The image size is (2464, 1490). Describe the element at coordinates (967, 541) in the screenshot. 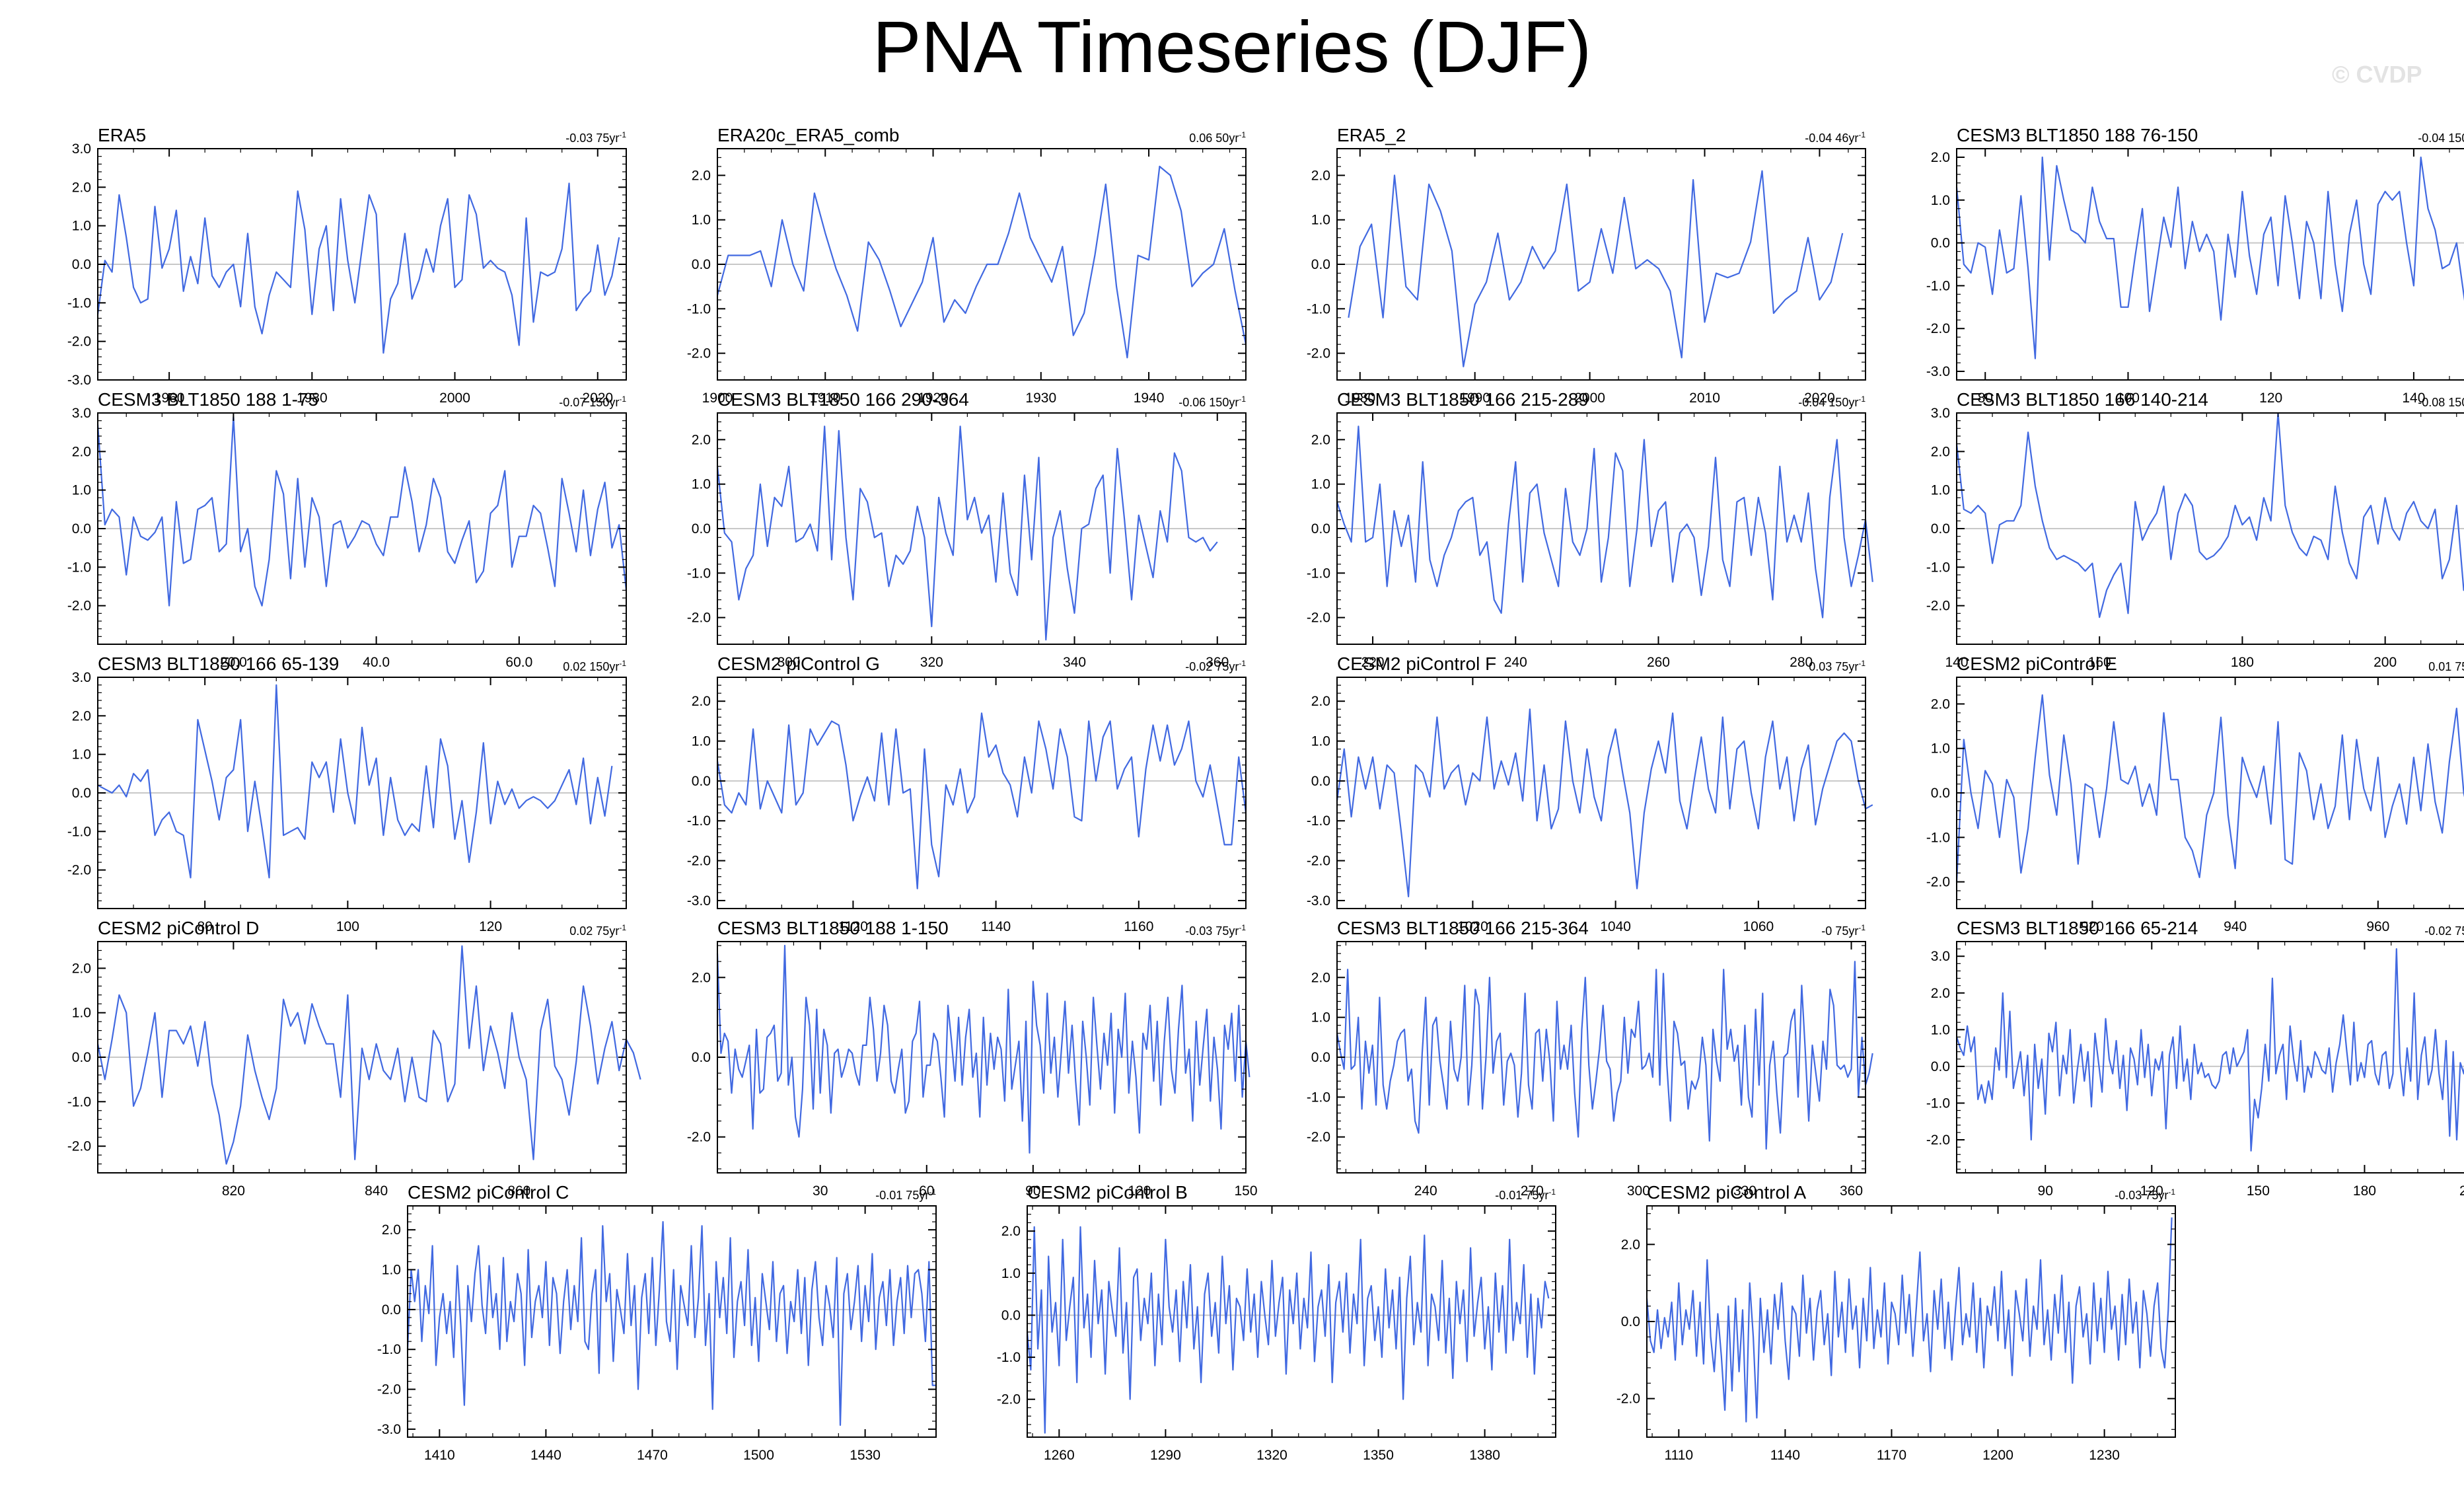

I see `chart-svg: -2.0 -1.0 0.0 1.0 2.0 300 320 340 360` at that location.